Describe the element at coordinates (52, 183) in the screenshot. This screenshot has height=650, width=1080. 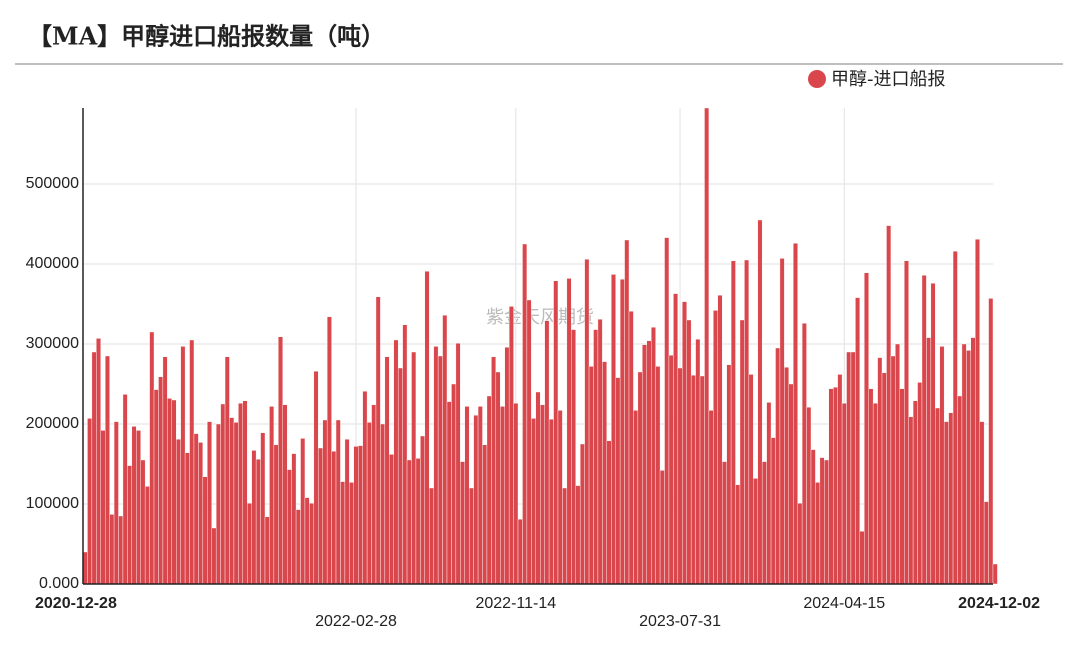
I see `y-tick-label: 500000` at that location.